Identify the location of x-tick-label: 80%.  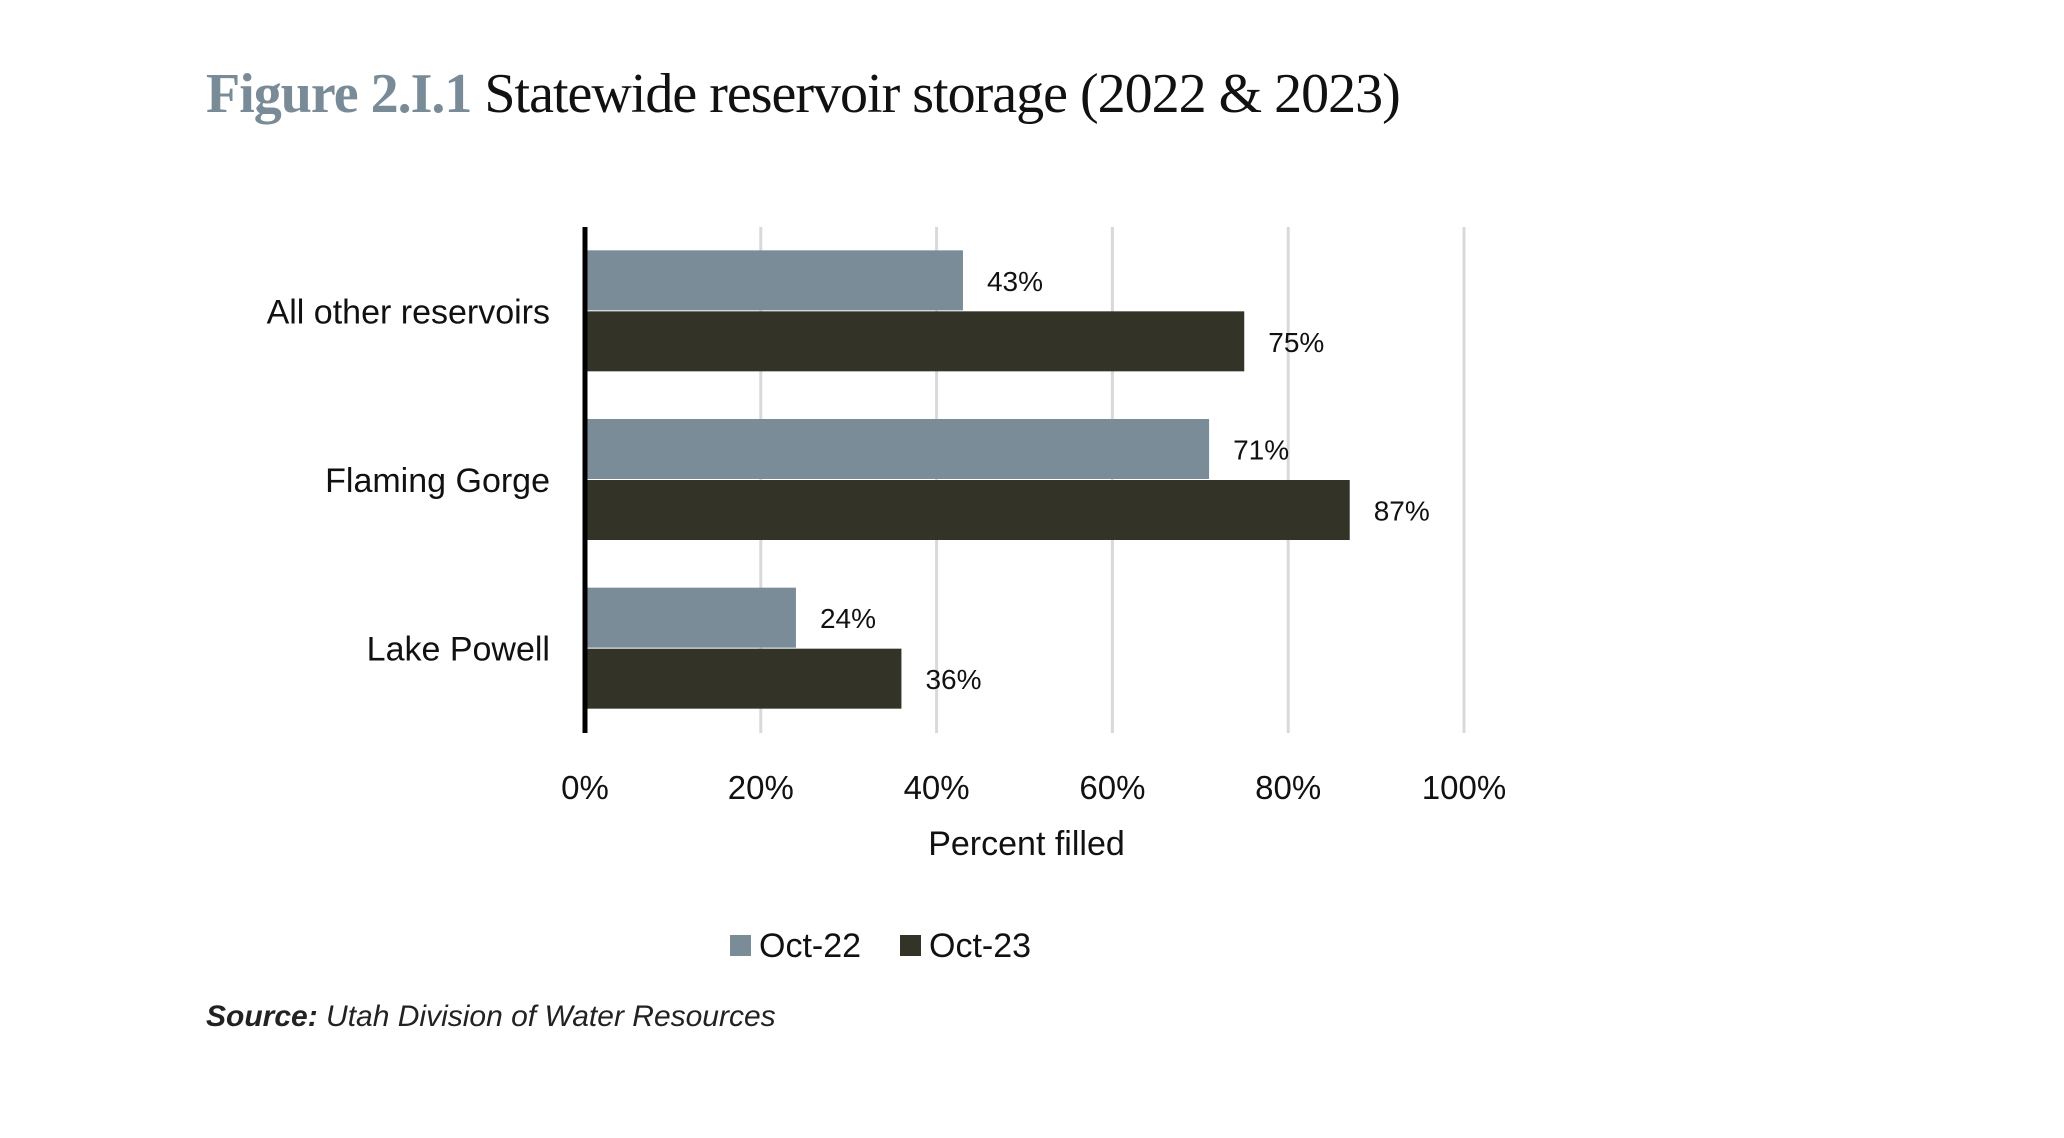
(1288, 787).